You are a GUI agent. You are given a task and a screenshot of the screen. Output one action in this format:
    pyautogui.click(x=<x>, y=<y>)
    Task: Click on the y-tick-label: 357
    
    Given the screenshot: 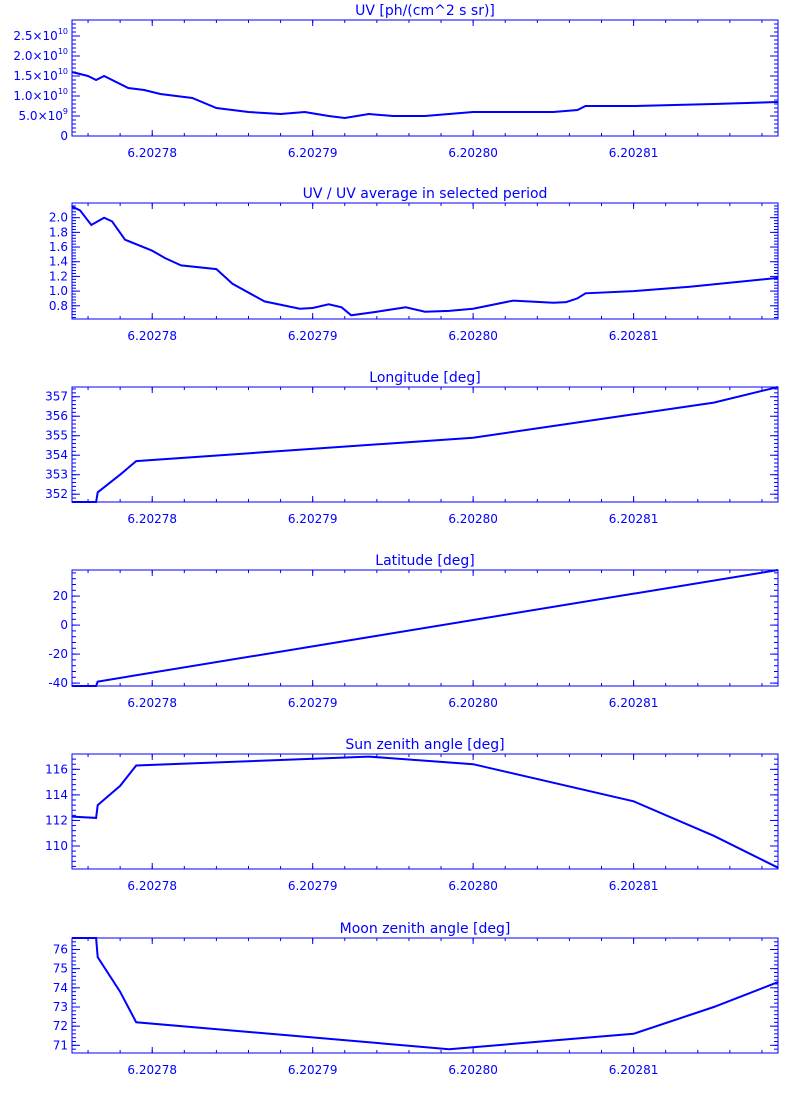 What is the action you would take?
    pyautogui.click(x=56, y=397)
    